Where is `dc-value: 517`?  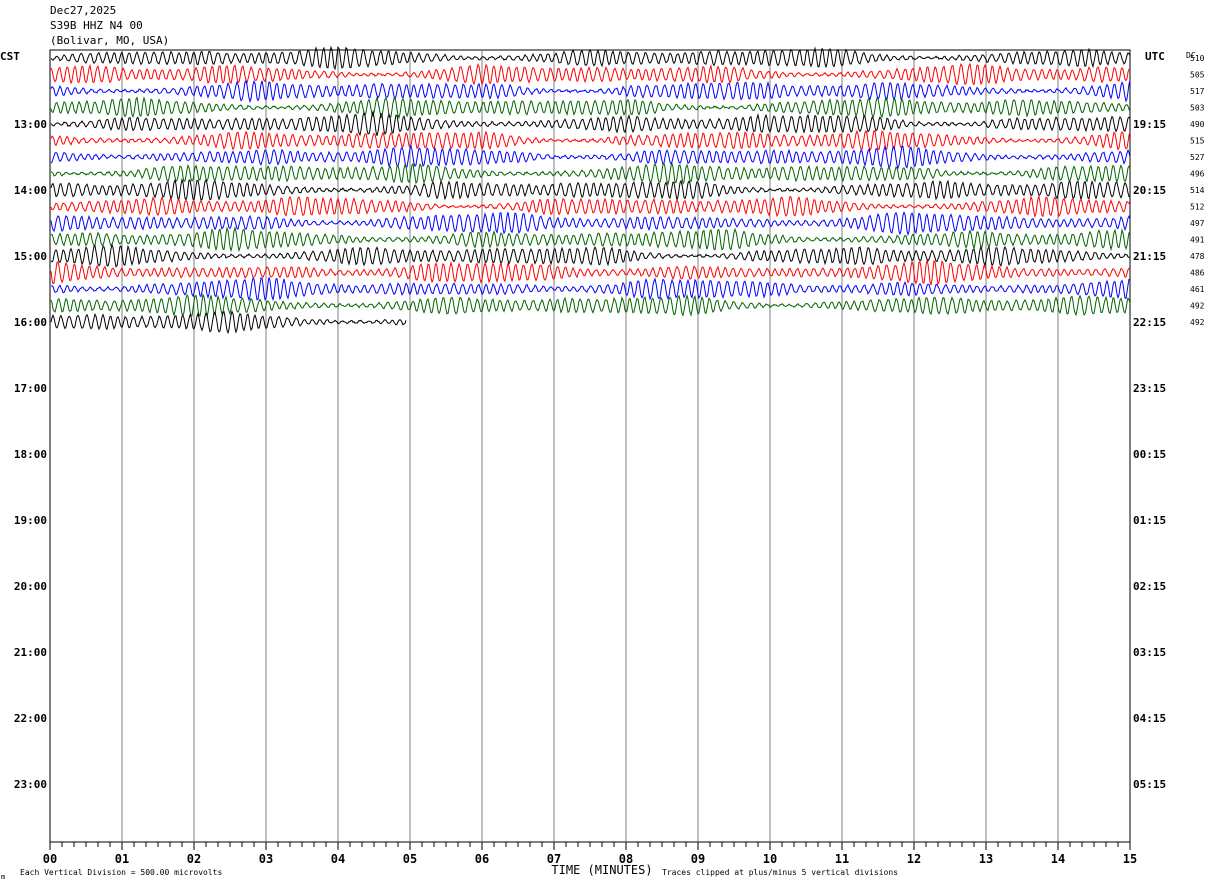
dc-value: 517 is located at coordinates (1197, 91).